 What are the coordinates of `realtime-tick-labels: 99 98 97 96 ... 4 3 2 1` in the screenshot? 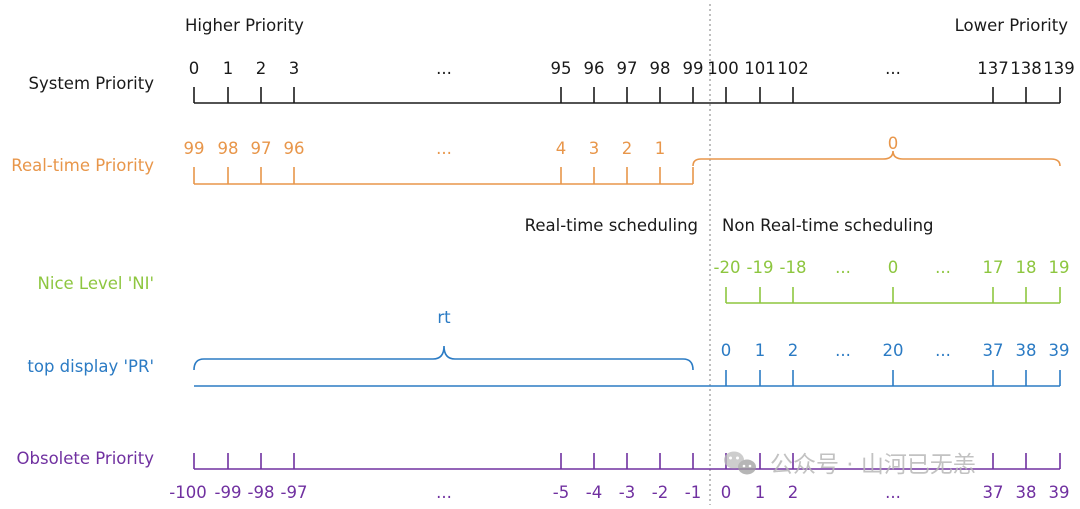 It's located at (425, 148).